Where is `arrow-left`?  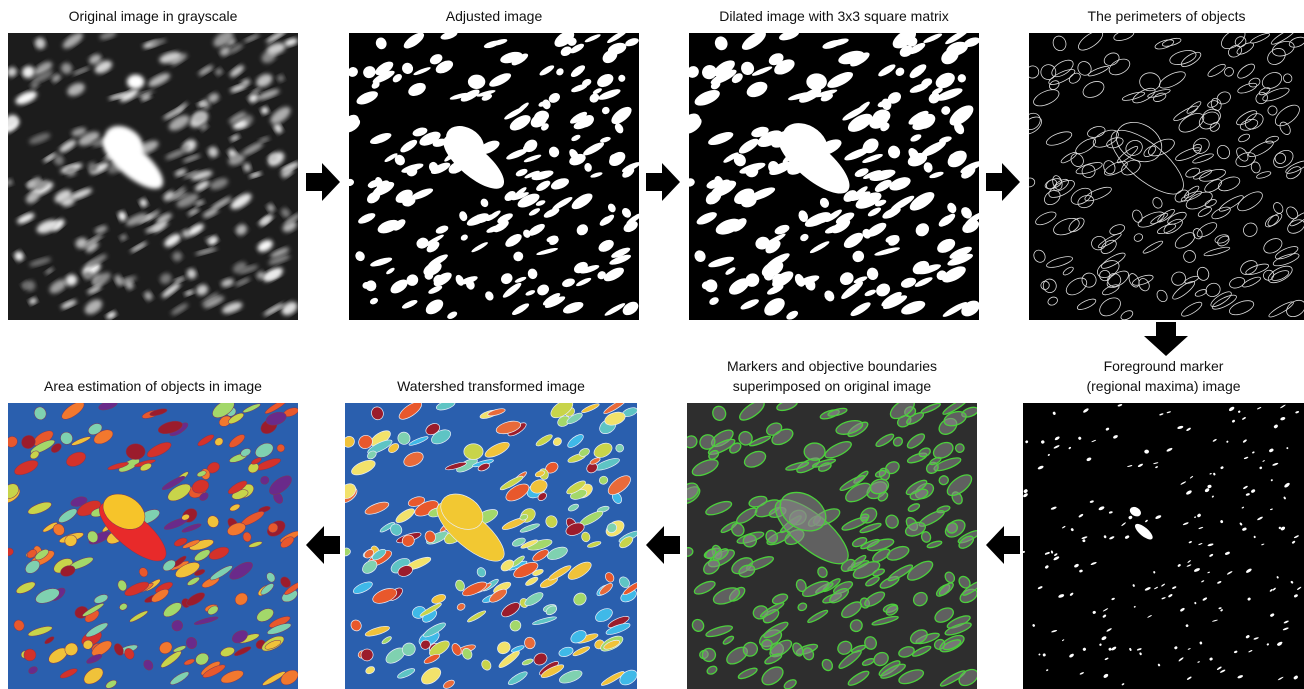
arrow-left is located at coordinates (323, 545).